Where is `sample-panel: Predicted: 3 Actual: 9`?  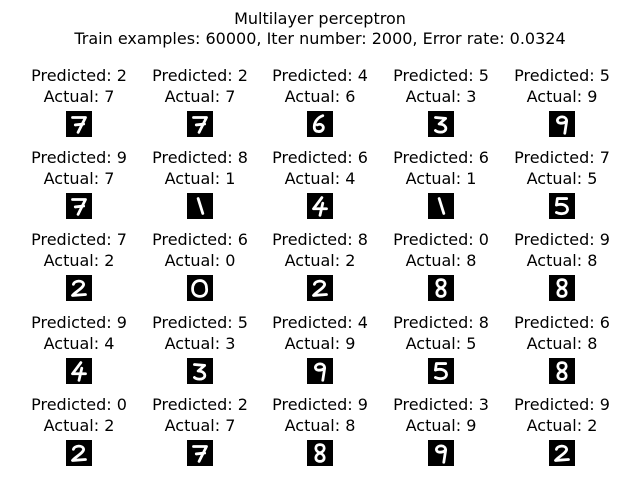
sample-panel: Predicted: 3 Actual: 9 is located at coordinates (441, 435).